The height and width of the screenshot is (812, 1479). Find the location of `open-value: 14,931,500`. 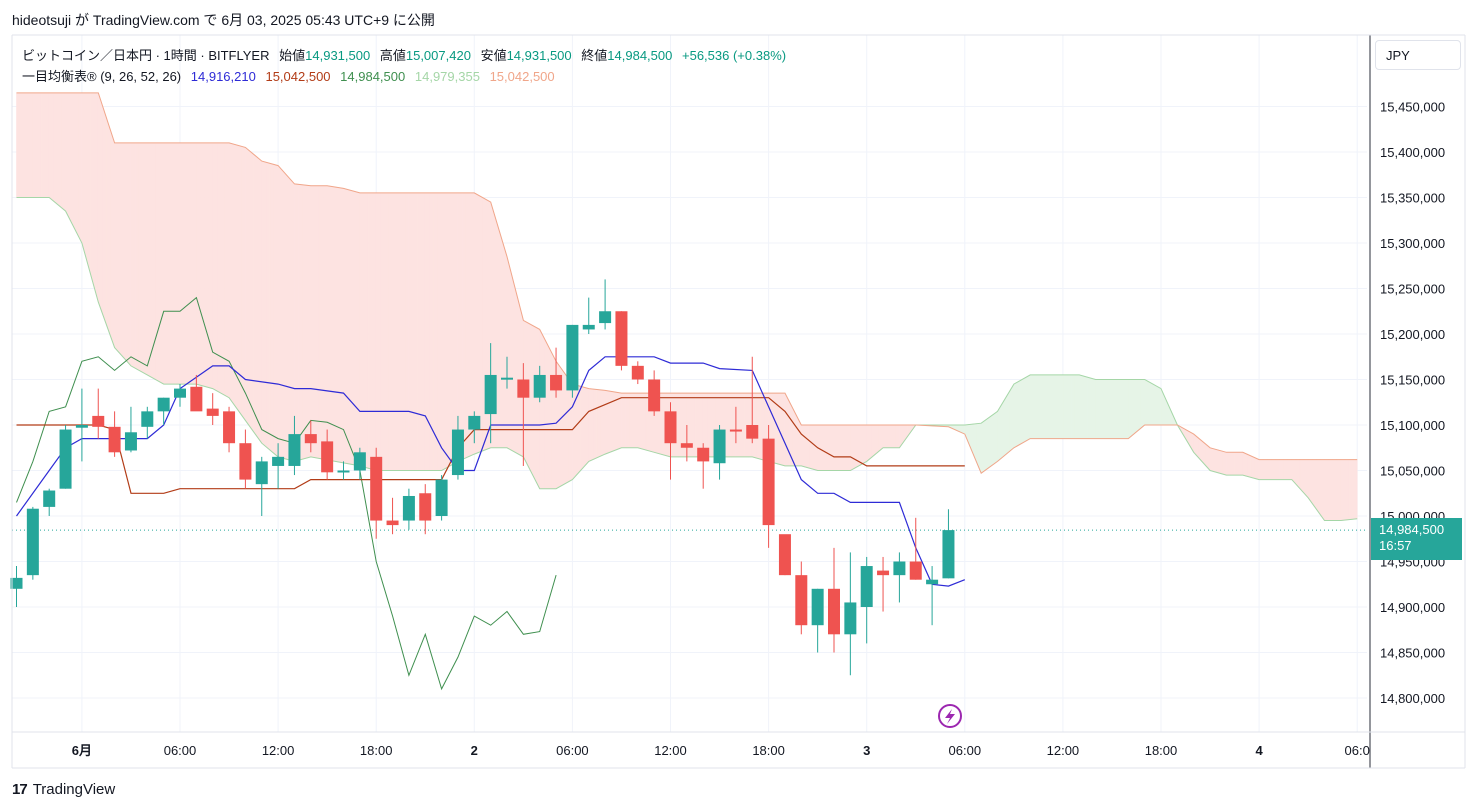

open-value: 14,931,500 is located at coordinates (338, 55).